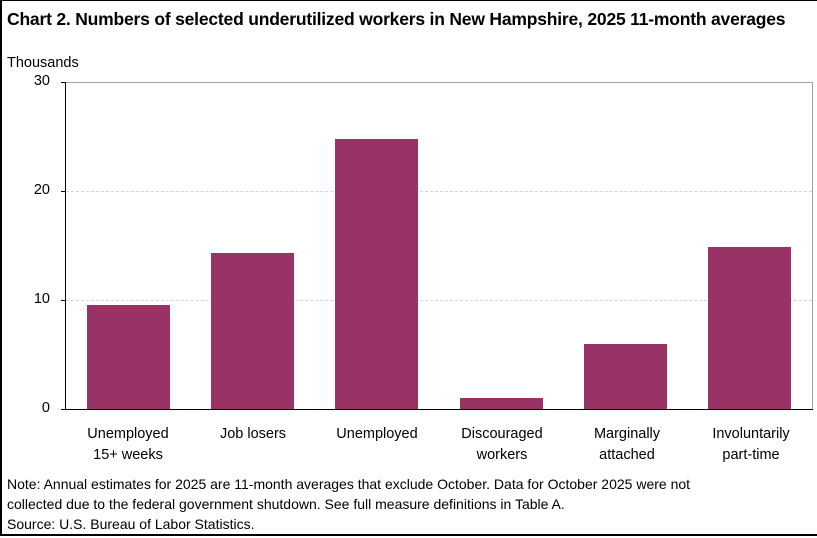  Describe the element at coordinates (749, 328) in the screenshot. I see `bar-involuntarily-part-time` at that location.